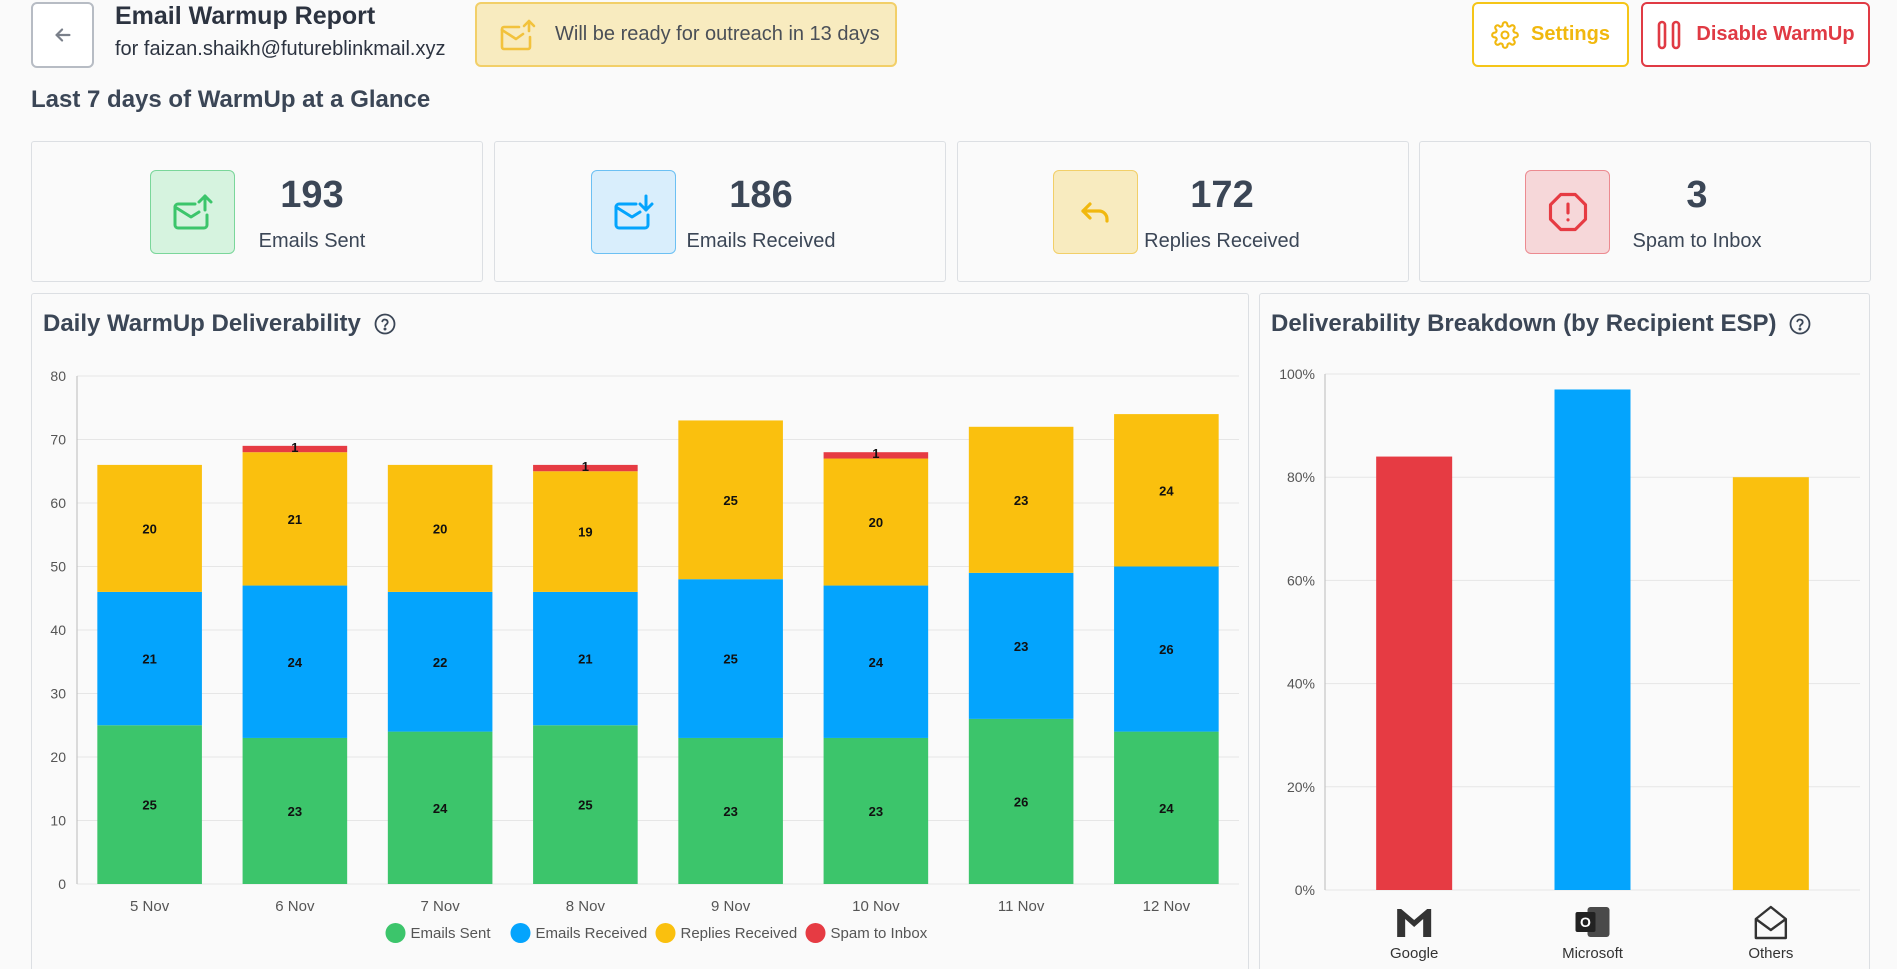  Describe the element at coordinates (518, 34) in the screenshot. I see `mail-send-icon` at that location.